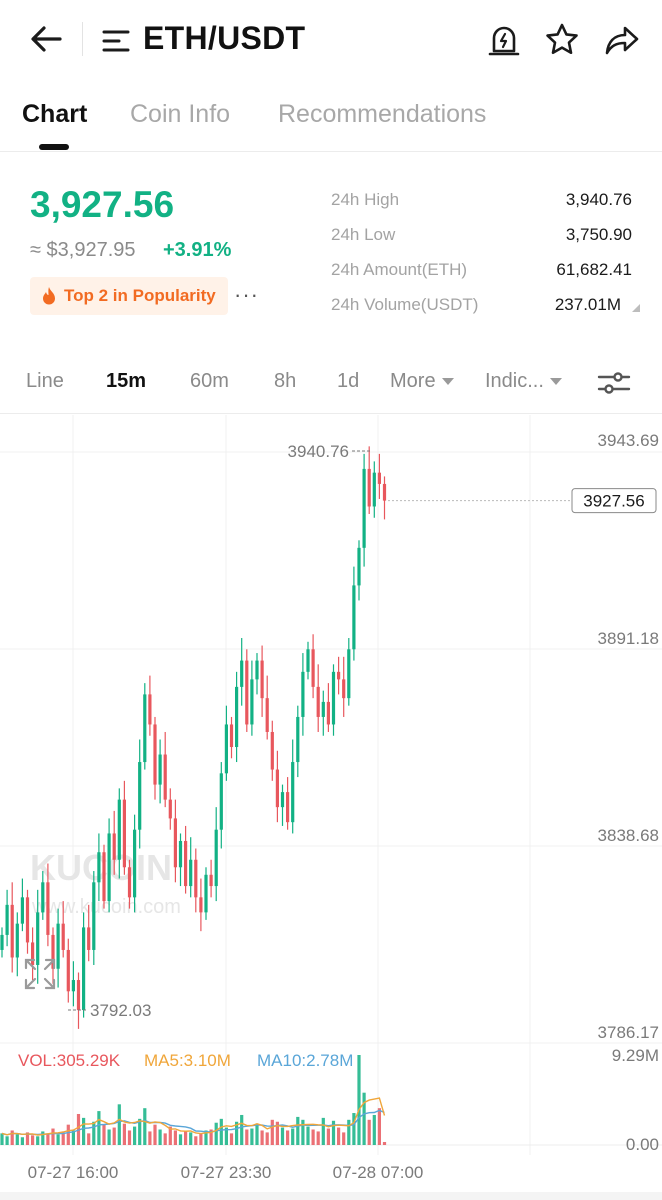 This screenshot has width=662, height=1200. I want to click on volume-axis-zero-label: 0.00, so click(642, 1144).